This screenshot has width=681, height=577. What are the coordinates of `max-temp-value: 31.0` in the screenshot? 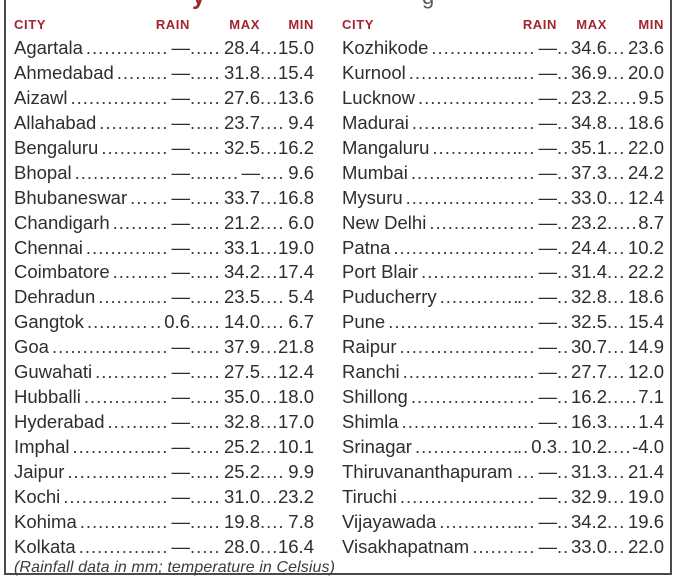 It's located at (241, 496).